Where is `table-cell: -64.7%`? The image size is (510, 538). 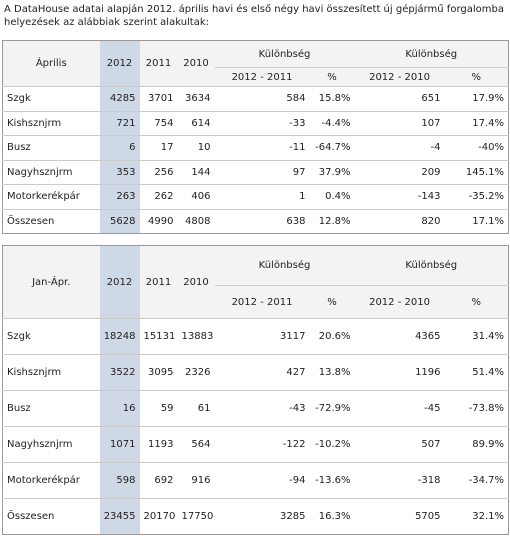
table-cell: -64.7% is located at coordinates (332, 148).